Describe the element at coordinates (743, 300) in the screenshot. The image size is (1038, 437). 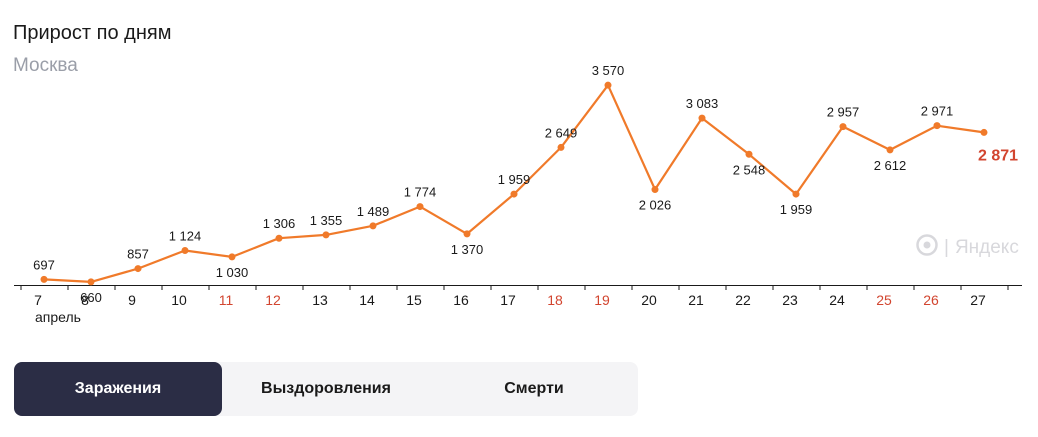
I see `x-tick-label: 22` at that location.